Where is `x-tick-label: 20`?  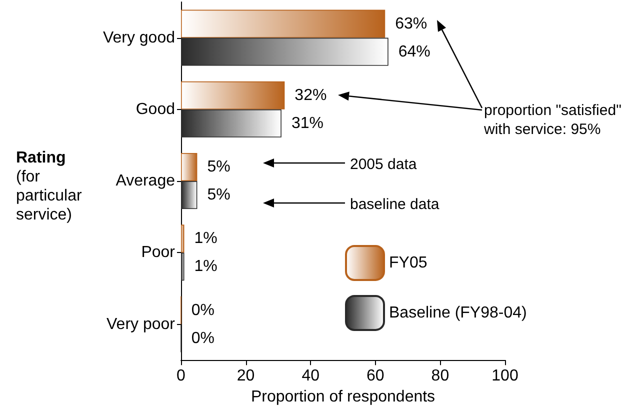 x-tick-label: 20 is located at coordinates (245, 376).